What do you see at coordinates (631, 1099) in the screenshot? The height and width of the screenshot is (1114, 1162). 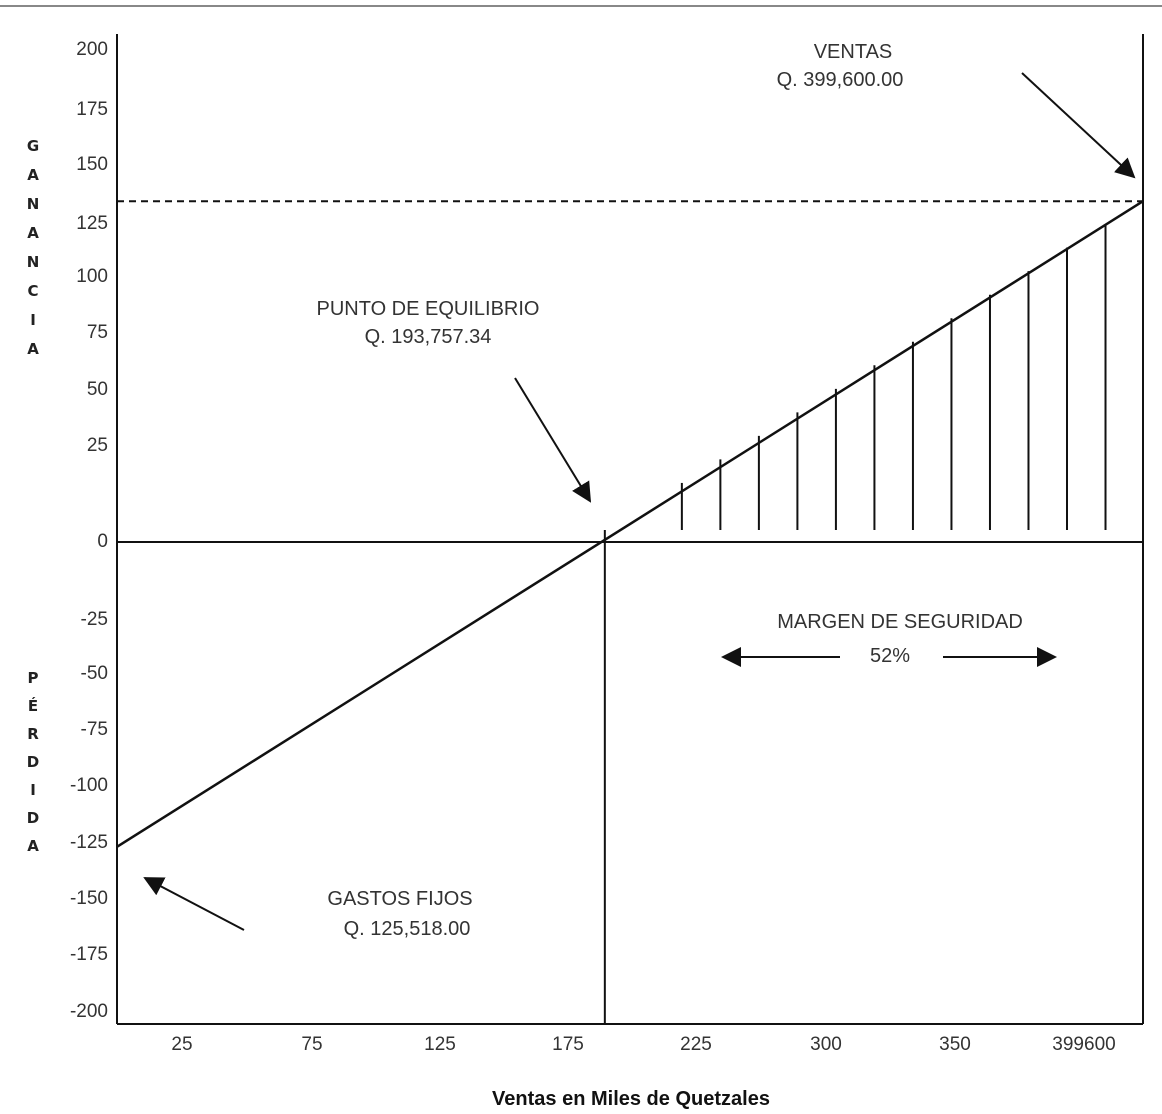 I see `x-axis-title: Ventas en Miles de Quetzales` at bounding box center [631, 1099].